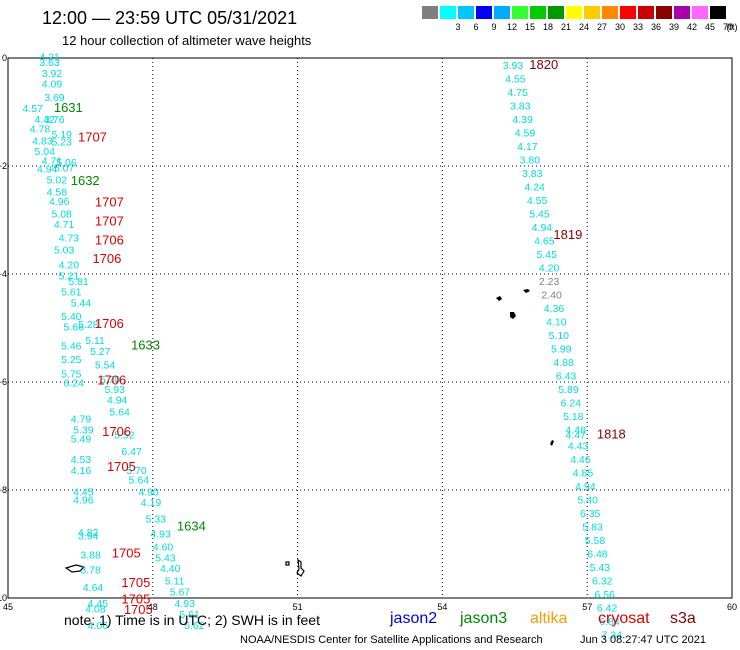  What do you see at coordinates (74, 328) in the screenshot?
I see `wave-height-label: 5.66` at bounding box center [74, 328].